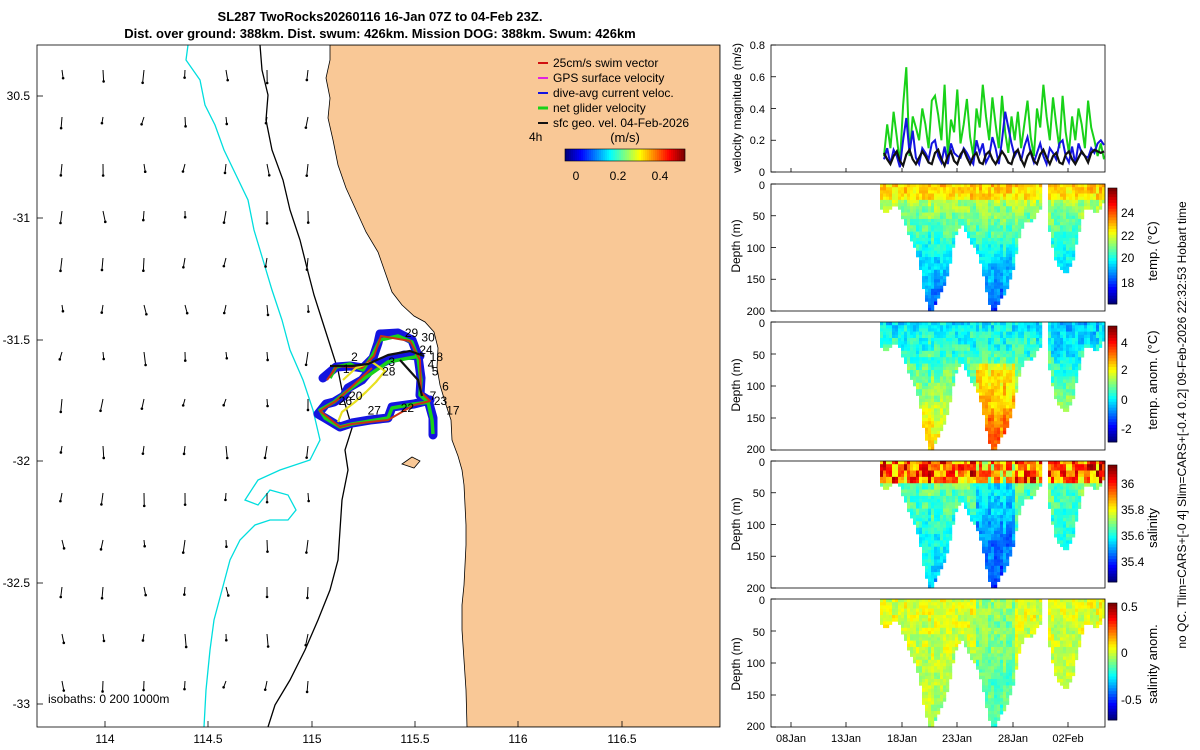  I want to click on track-yellow, so click(361, 391).